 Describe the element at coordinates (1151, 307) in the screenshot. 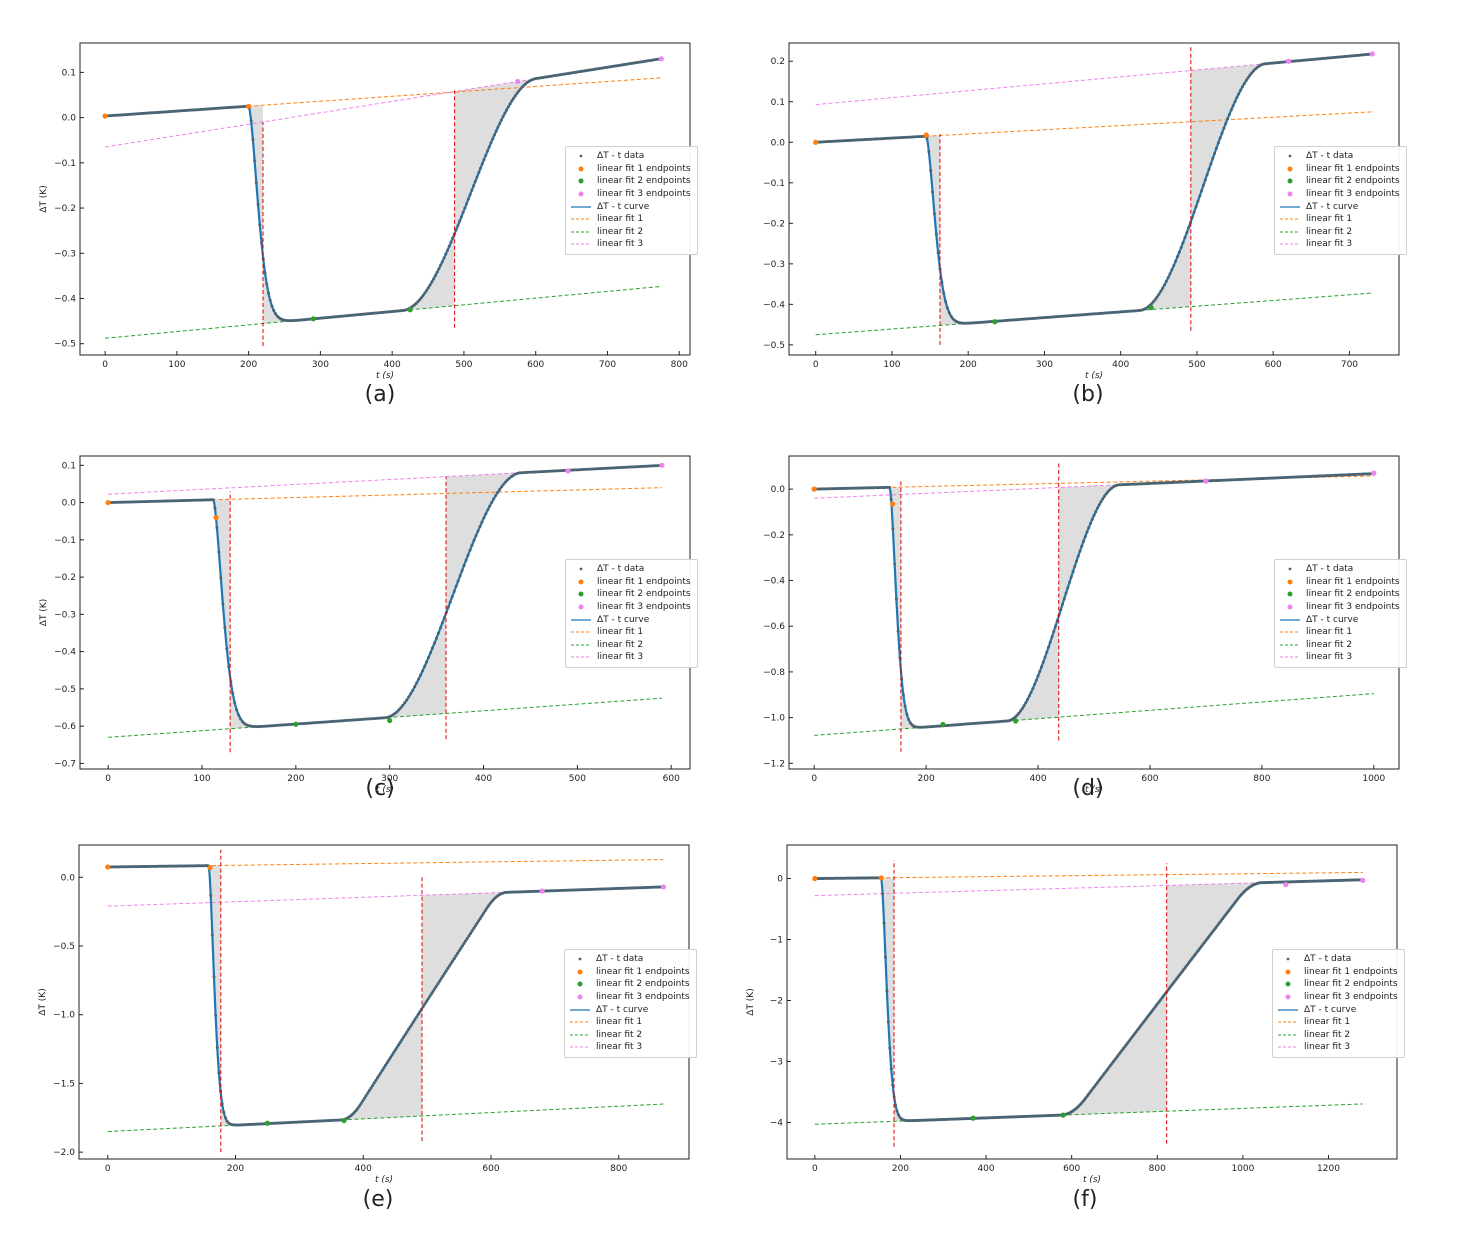

I see `linear-fit-2-endpoint` at that location.